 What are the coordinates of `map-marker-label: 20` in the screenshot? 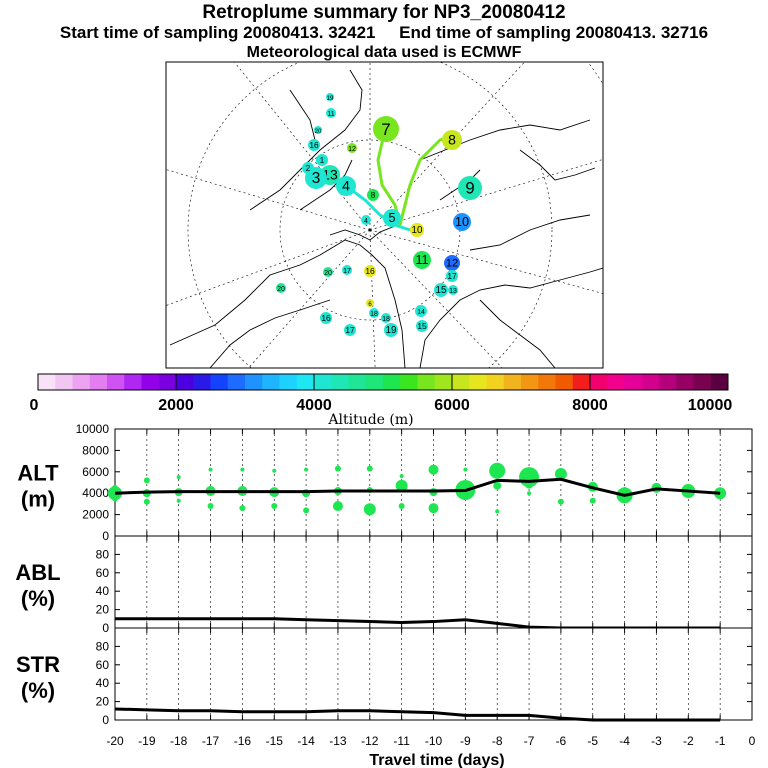 It's located at (318, 132).